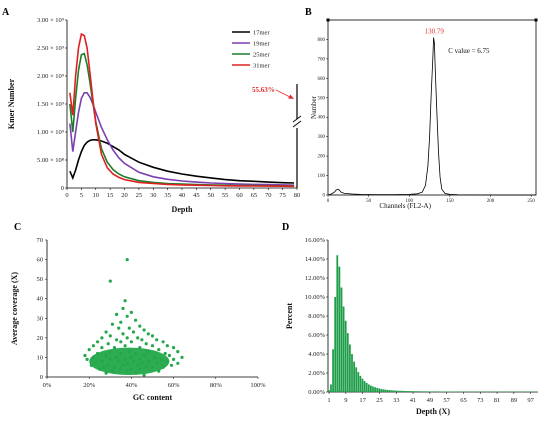 This screenshot has height=427, width=550. What do you see at coordinates (362, 400) in the screenshot?
I see `d-x-tick-label: 17` at bounding box center [362, 400].